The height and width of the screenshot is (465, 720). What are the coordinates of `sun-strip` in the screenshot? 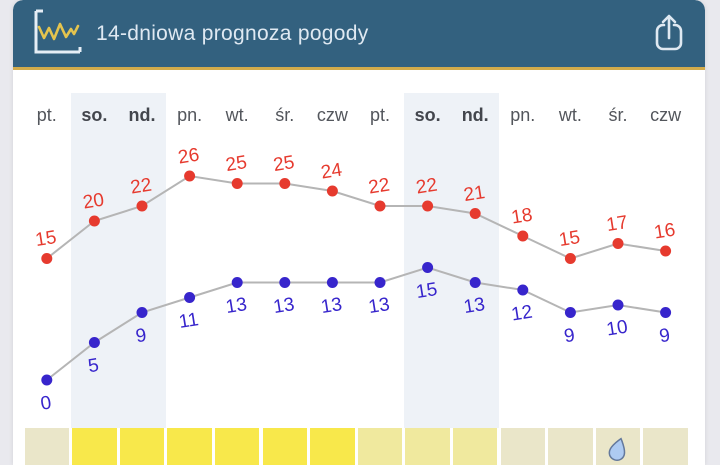 It's located at (359, 446).